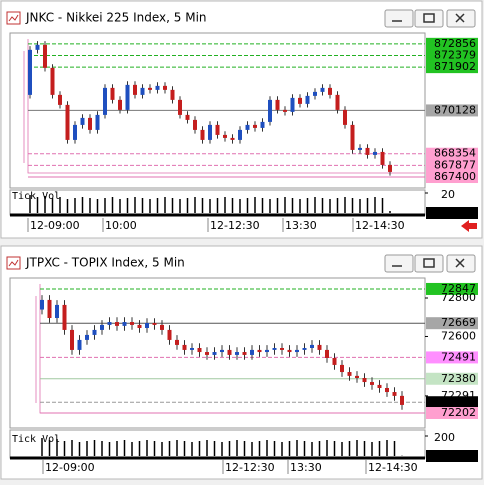 The height and width of the screenshot is (485, 484). What do you see at coordinates (469, 226) in the screenshot?
I see `scroll-arrow` at bounding box center [469, 226].